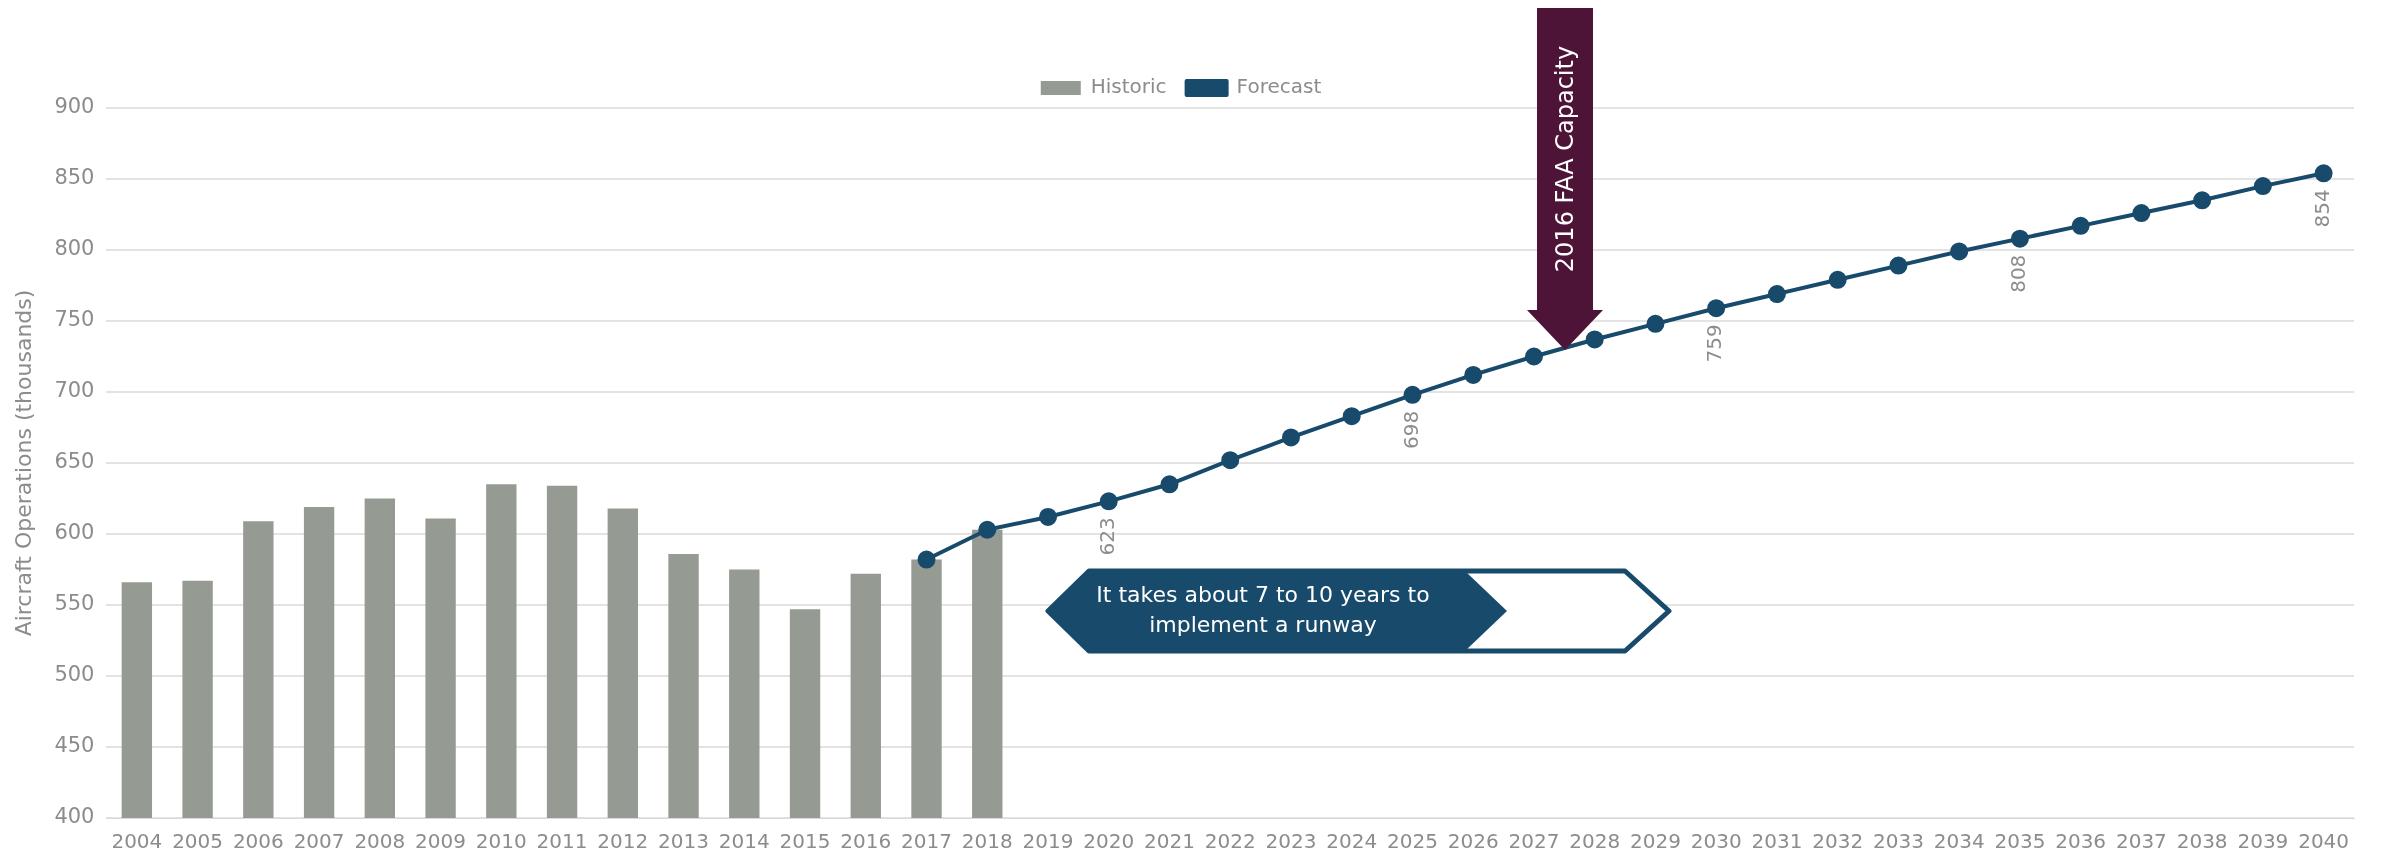 This screenshot has width=2382, height=863. What do you see at coordinates (562, 841) in the screenshot?
I see `x-tick-label: 2011` at bounding box center [562, 841].